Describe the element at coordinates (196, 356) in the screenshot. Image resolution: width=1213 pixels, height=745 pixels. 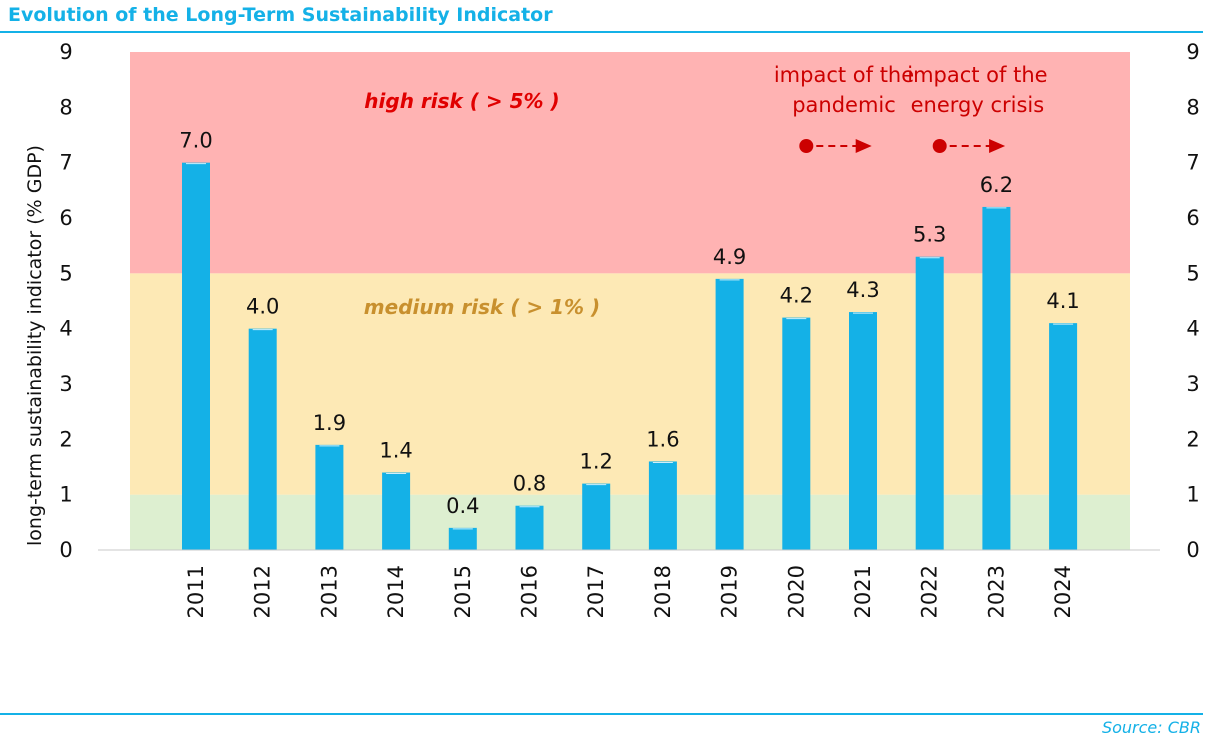
I see `bar-2011` at that location.